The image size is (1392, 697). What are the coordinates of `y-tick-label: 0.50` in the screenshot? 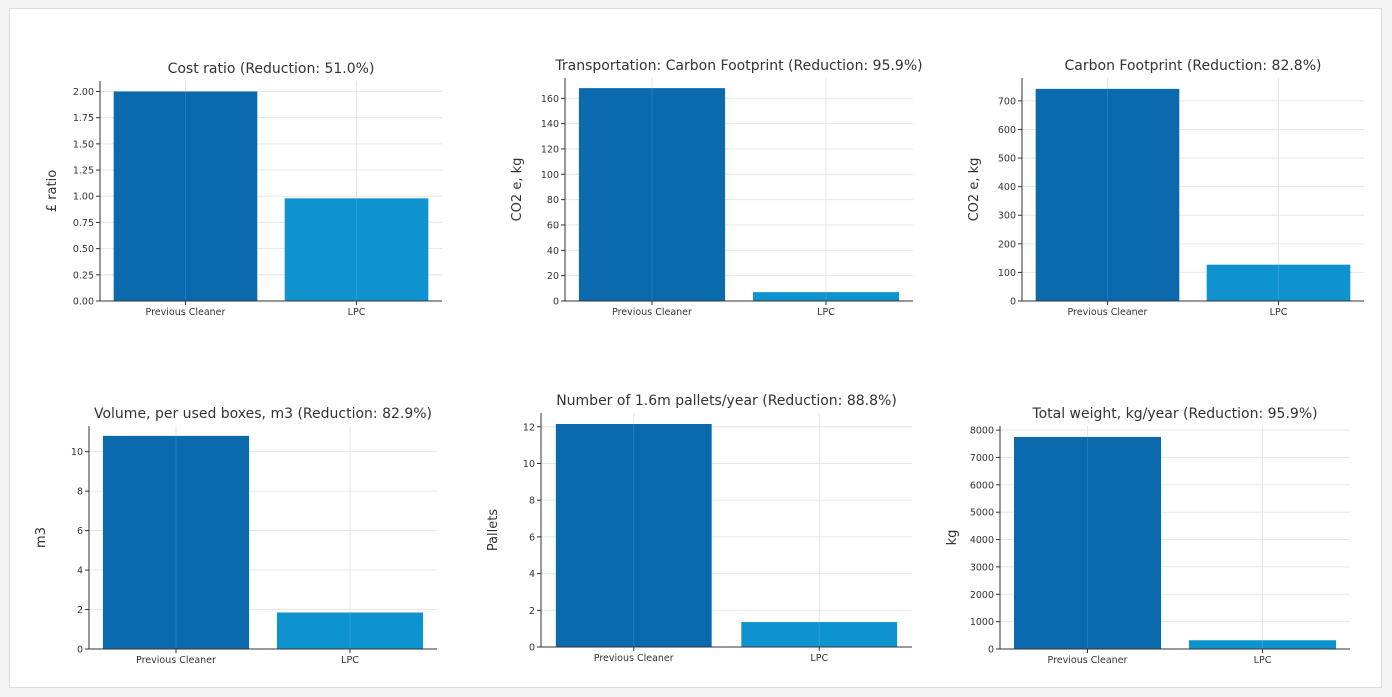 It's located at (83, 249).